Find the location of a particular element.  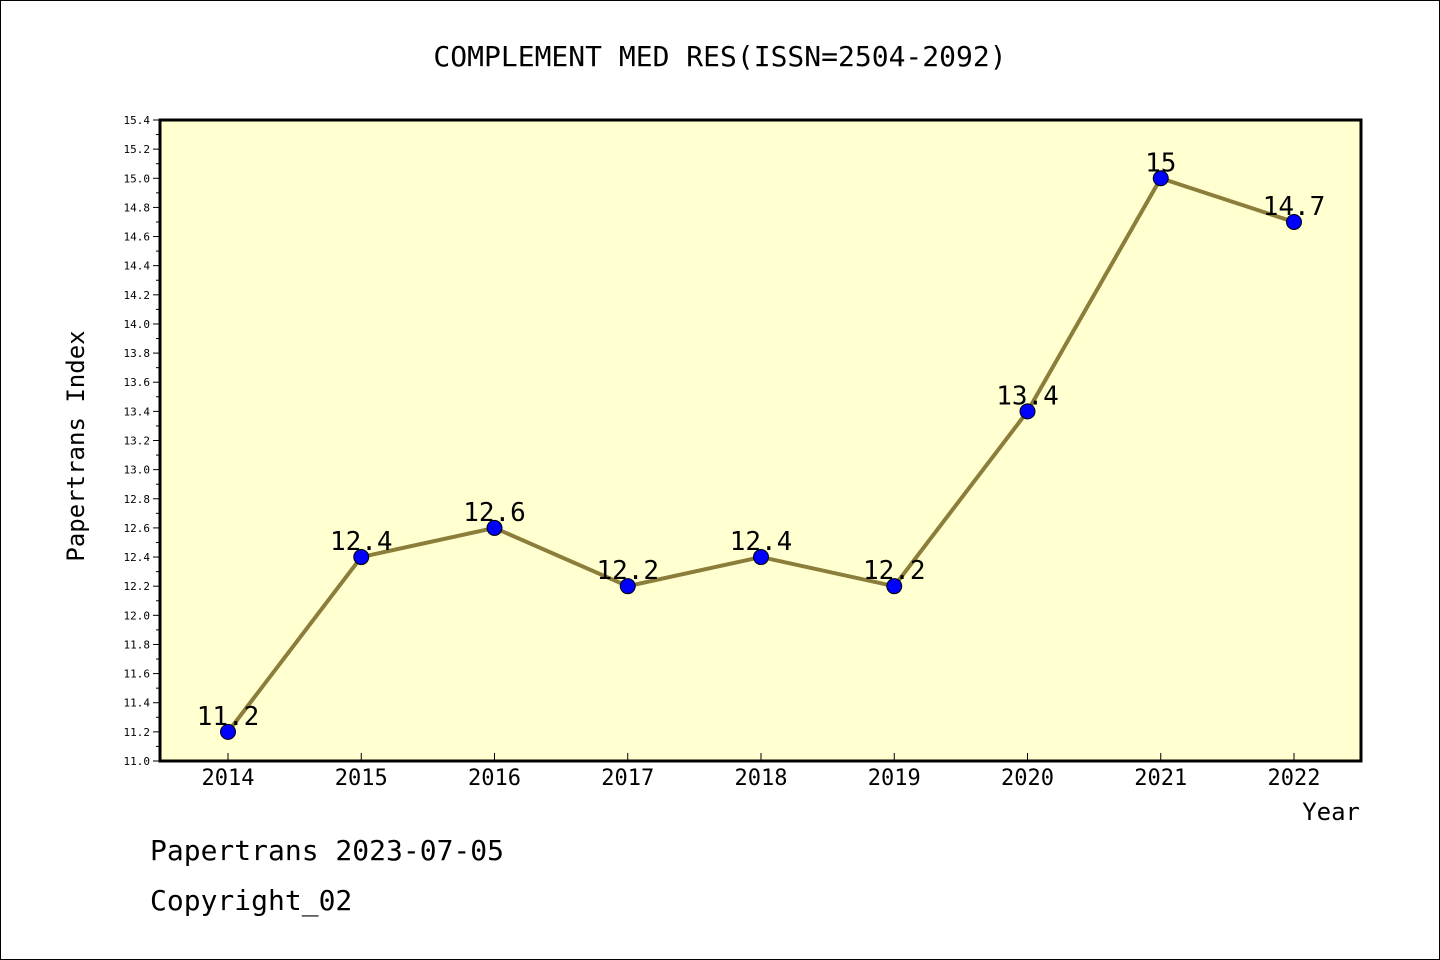

y-tick-label: 12.8 is located at coordinates (137, 499).